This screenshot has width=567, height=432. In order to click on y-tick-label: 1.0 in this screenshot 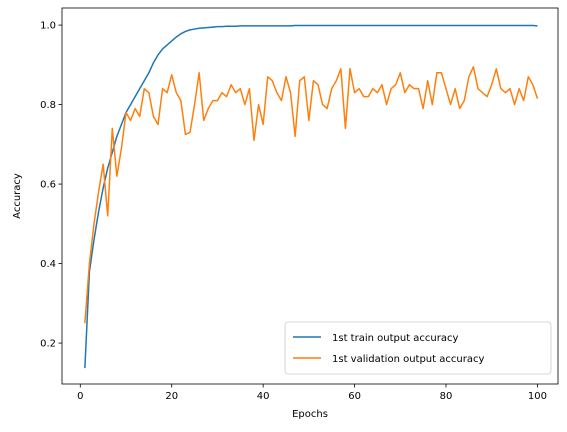, I will do `click(48, 26)`.